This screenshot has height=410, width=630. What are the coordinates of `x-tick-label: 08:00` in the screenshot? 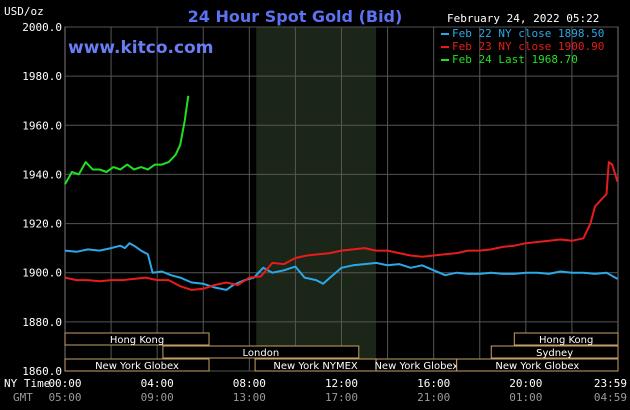 It's located at (249, 383).